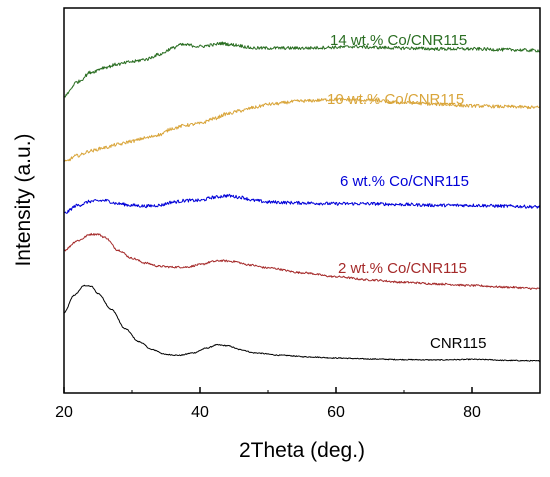  Describe the element at coordinates (200, 412) in the screenshot. I see `x-tick-label-40: 40` at that location.